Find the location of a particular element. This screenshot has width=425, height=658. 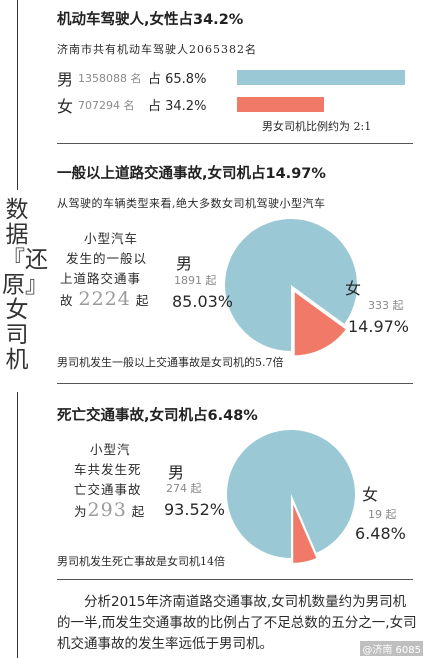

section2-desc-line1: 小型汽车 is located at coordinates (111, 238).